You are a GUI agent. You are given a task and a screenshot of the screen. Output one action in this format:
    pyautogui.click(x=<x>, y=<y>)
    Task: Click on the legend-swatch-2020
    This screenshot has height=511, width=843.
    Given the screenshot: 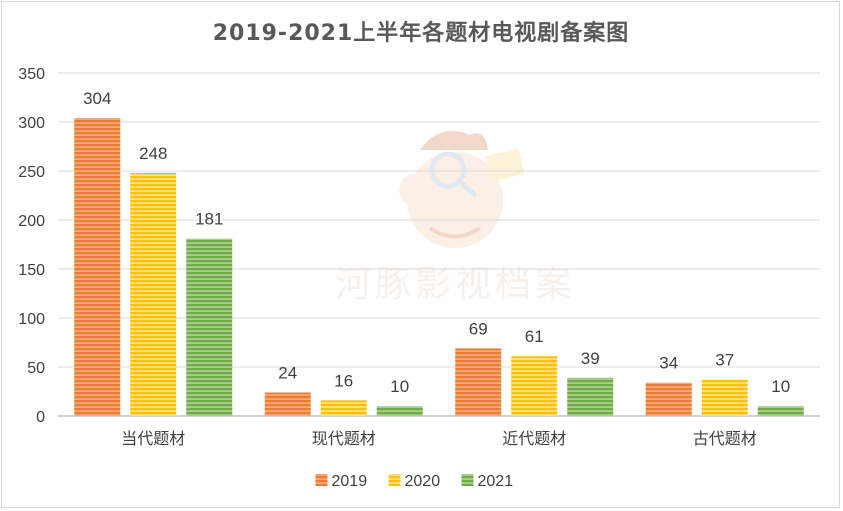 What is the action you would take?
    pyautogui.click(x=394, y=480)
    